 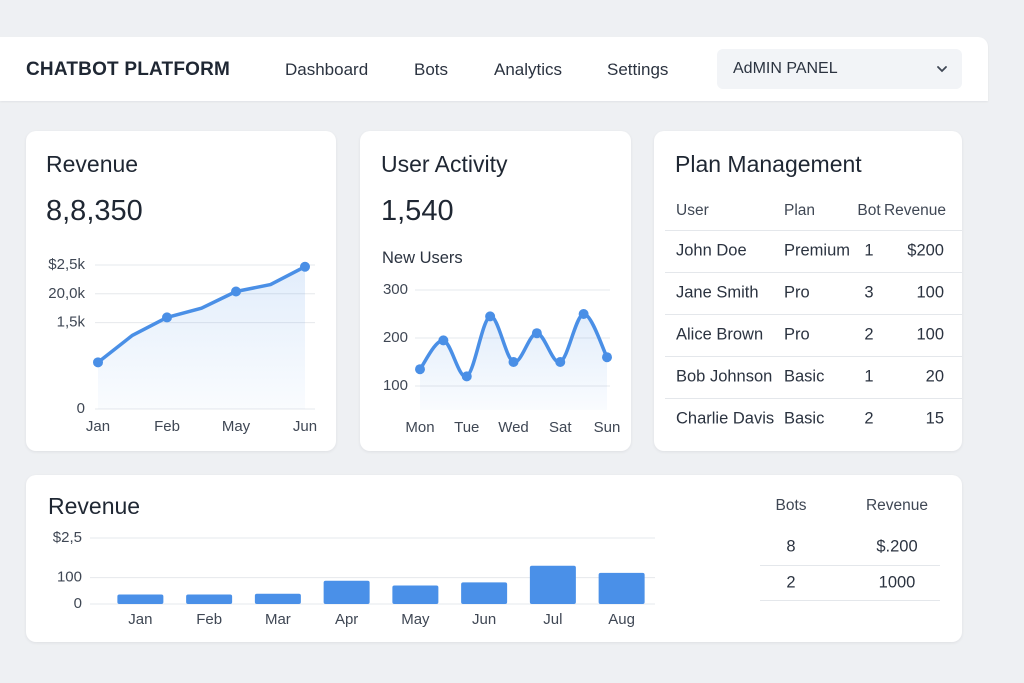 I want to click on x-tick-label: Wed, so click(x=513, y=427).